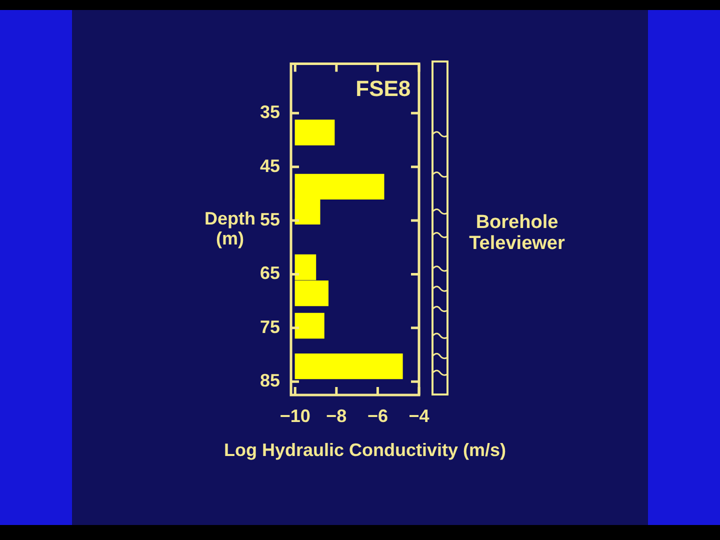 The width and height of the screenshot is (720, 540). I want to click on x-tick-label: −6, so click(377, 416).